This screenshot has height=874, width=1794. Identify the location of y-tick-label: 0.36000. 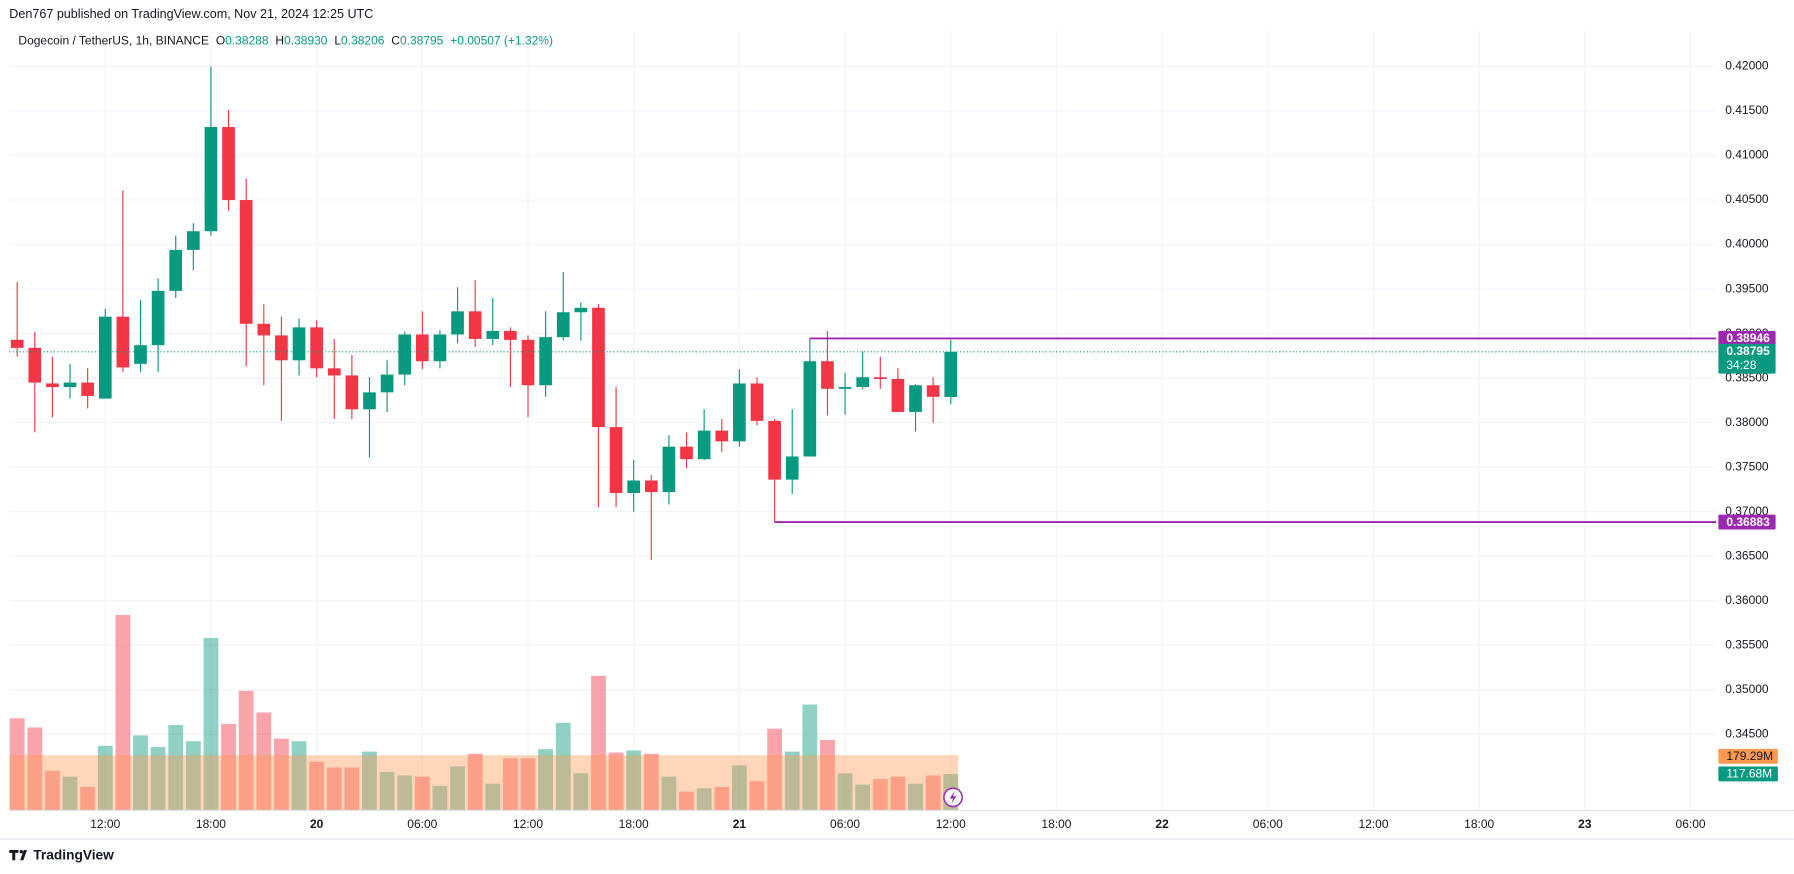
(1747, 600).